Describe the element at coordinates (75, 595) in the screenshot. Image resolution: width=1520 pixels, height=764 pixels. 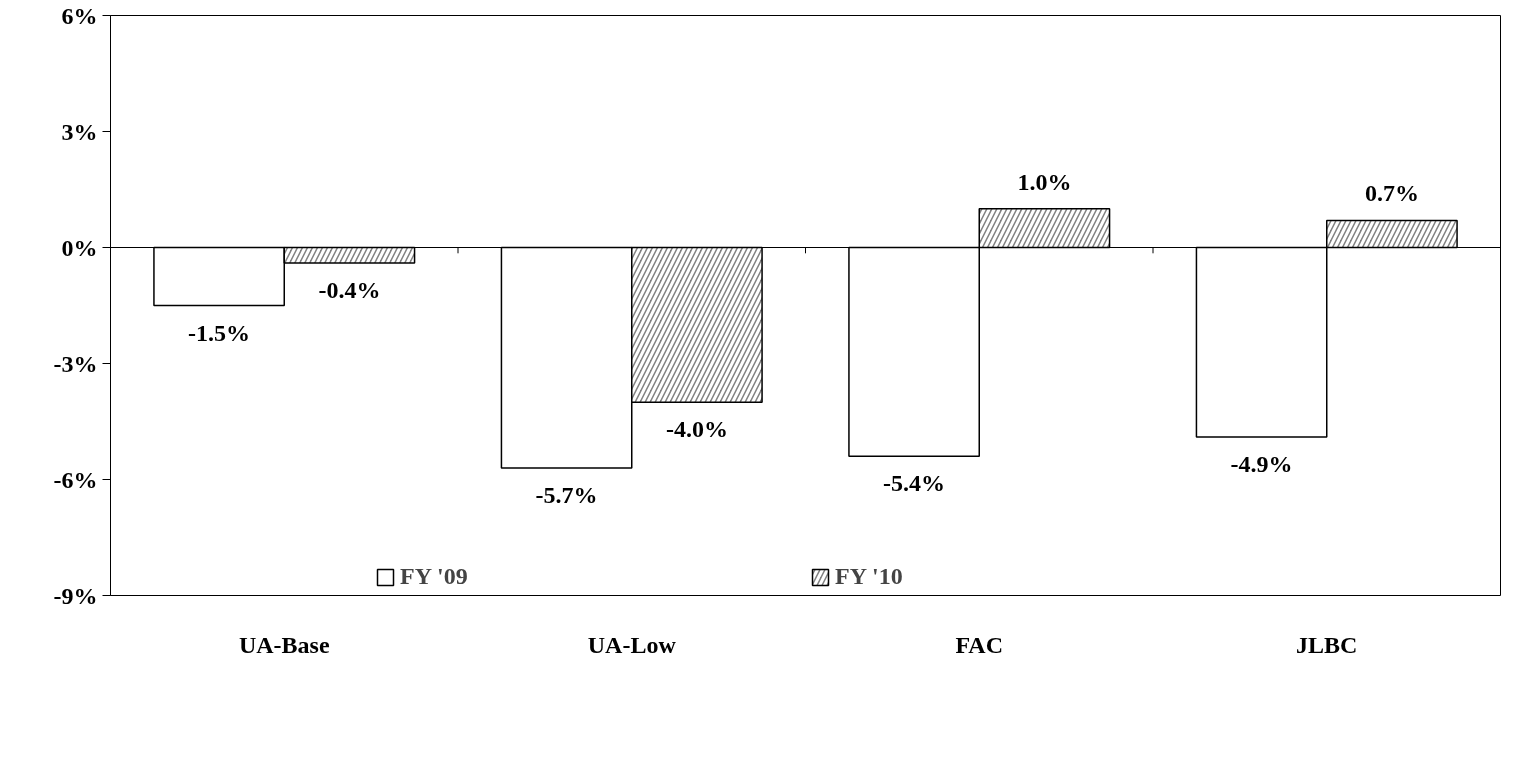
I see `y-tick-label: -9%` at that location.